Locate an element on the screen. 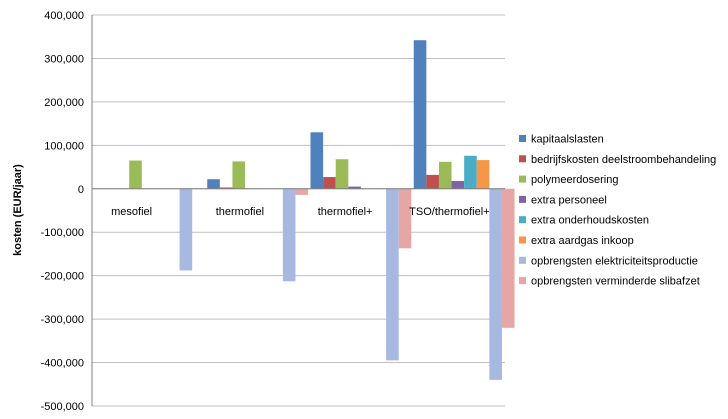 The image size is (728, 419). y-tick-label: -300,000 is located at coordinates (62, 320).